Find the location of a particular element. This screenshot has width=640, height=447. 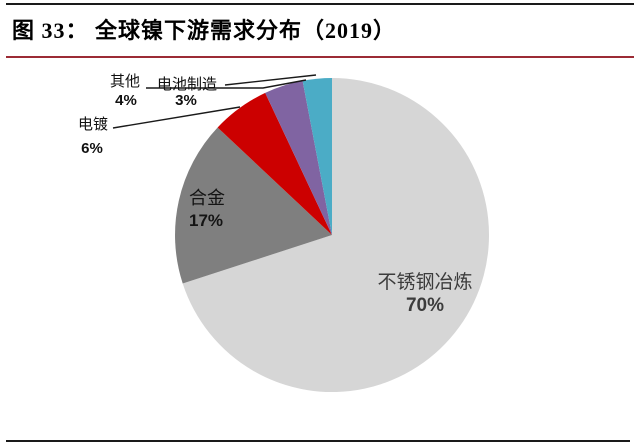

bottom-border-rule is located at coordinates (318, 441).